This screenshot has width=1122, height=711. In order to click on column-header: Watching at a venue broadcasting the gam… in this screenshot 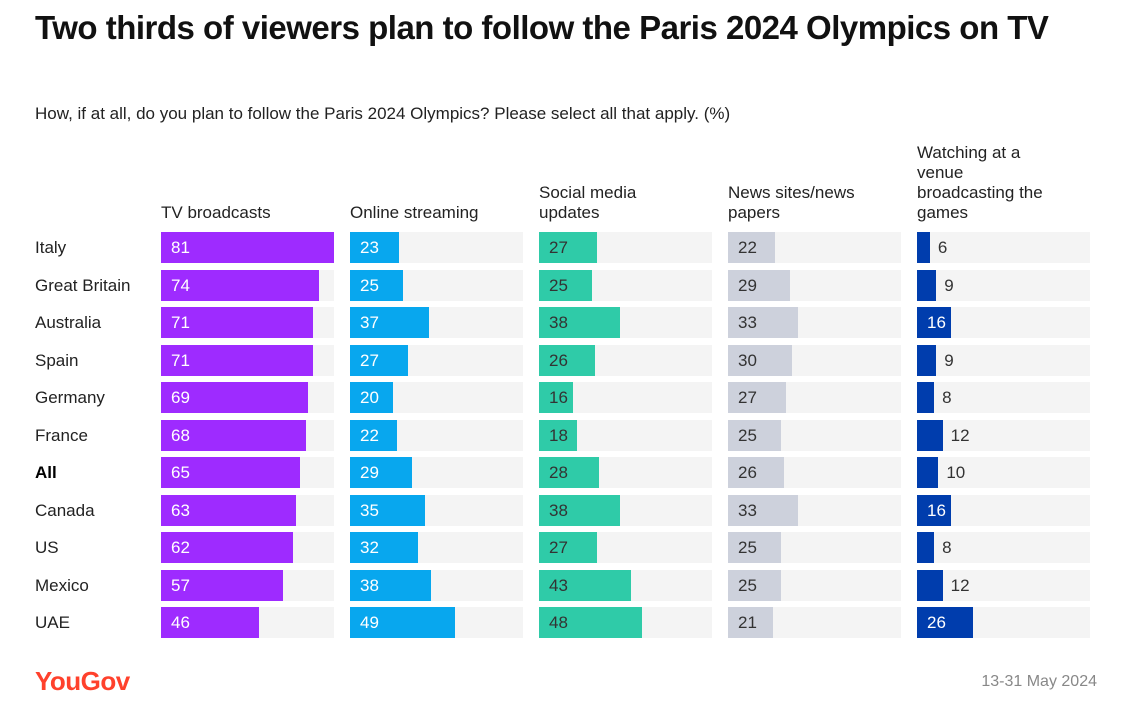, I will do `click(1002, 183)`.